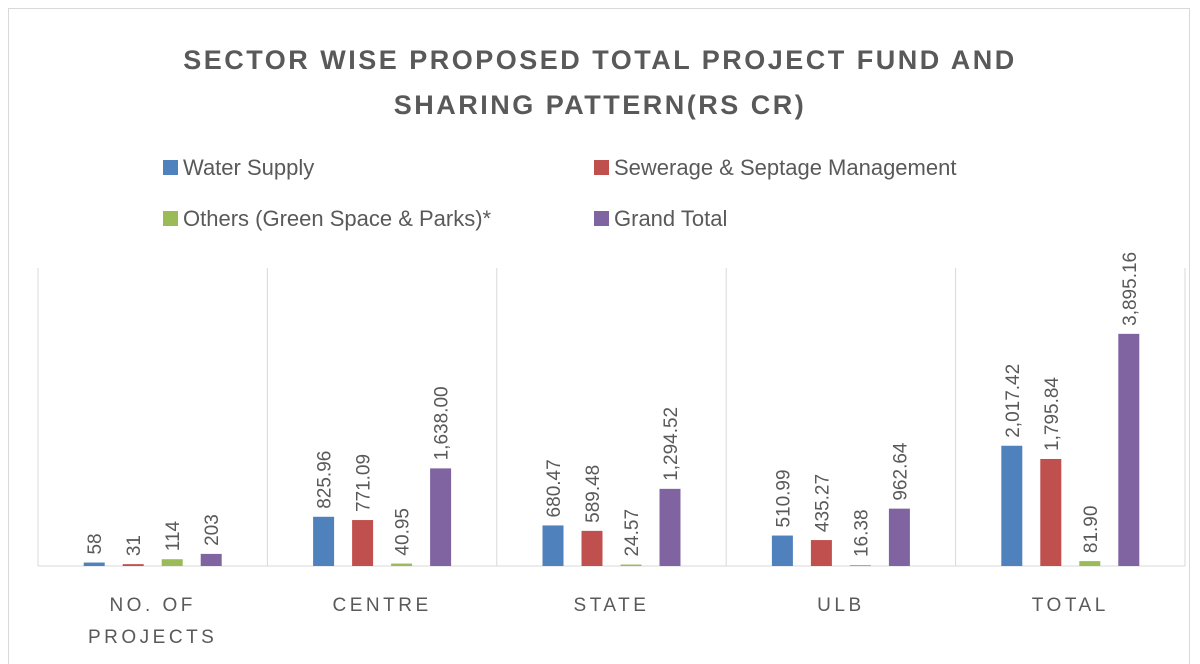  What do you see at coordinates (1130, 289) in the screenshot?
I see `data-label: 3,895.16` at bounding box center [1130, 289].